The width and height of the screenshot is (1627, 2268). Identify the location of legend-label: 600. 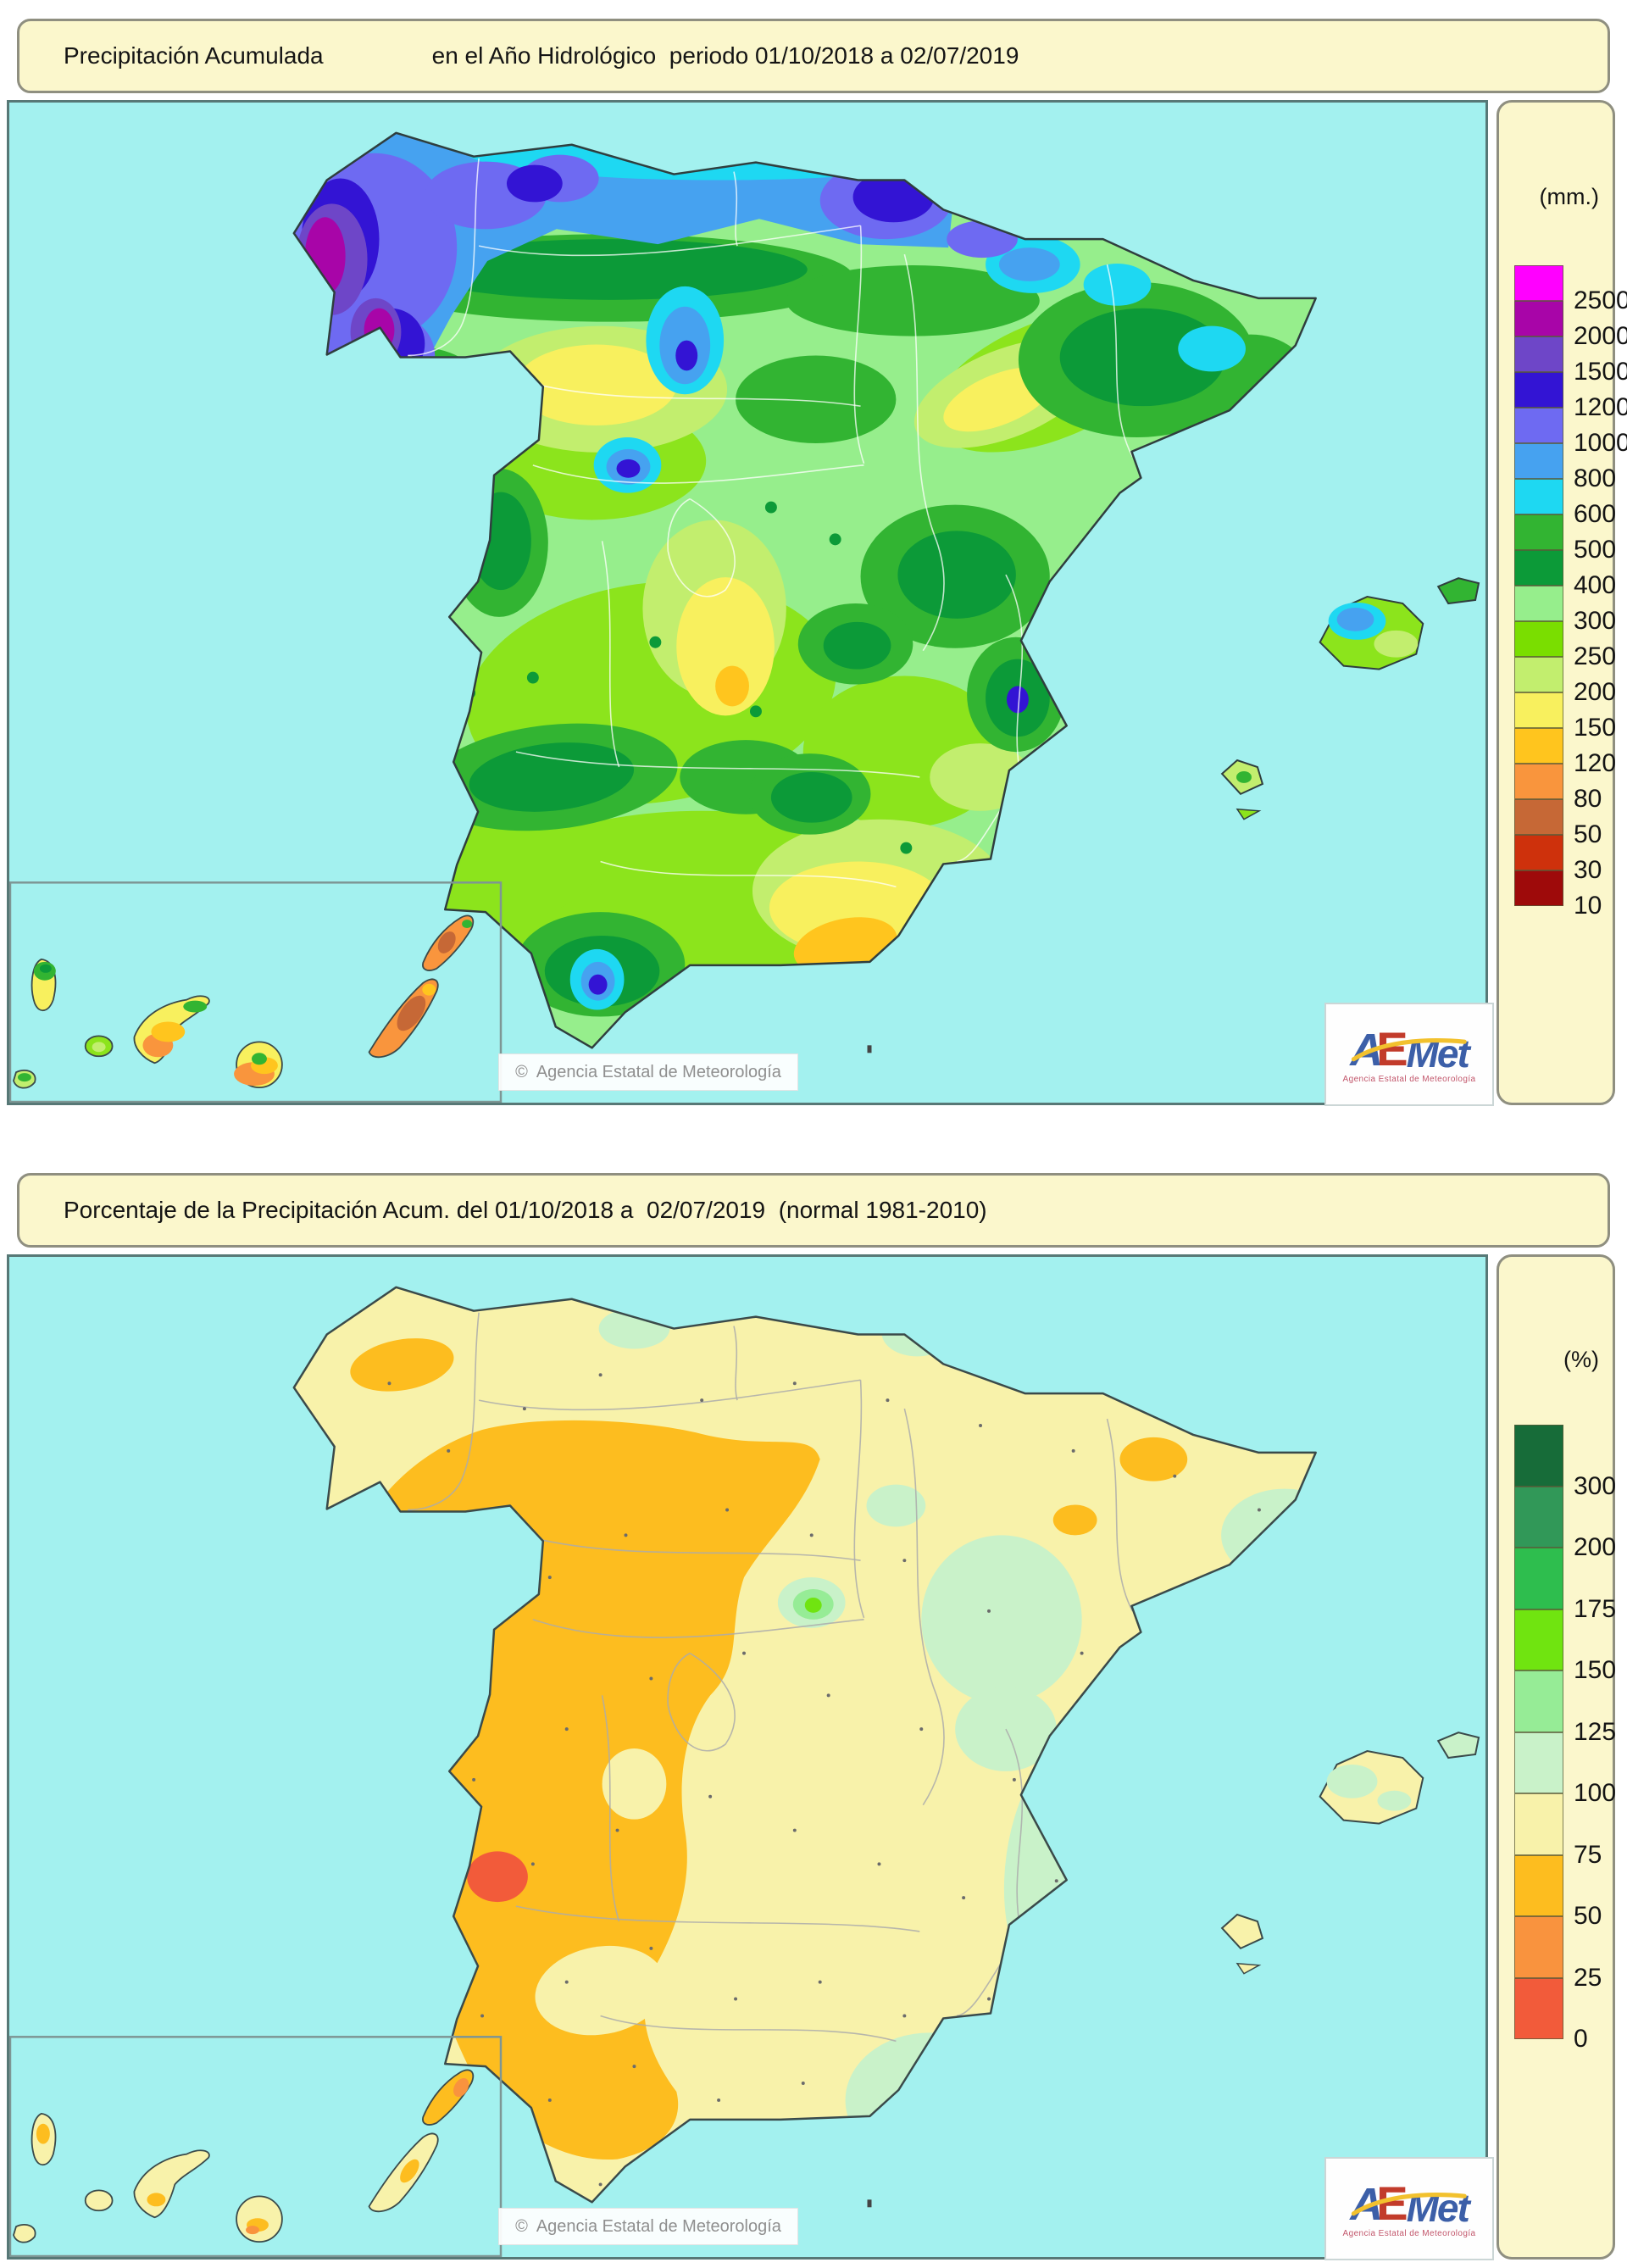
(1596, 514).